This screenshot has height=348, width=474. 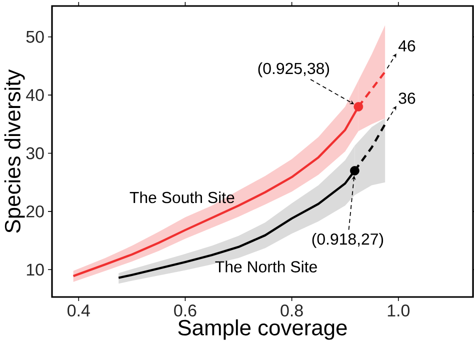 I want to click on series-label: The South Site, so click(x=182, y=197).